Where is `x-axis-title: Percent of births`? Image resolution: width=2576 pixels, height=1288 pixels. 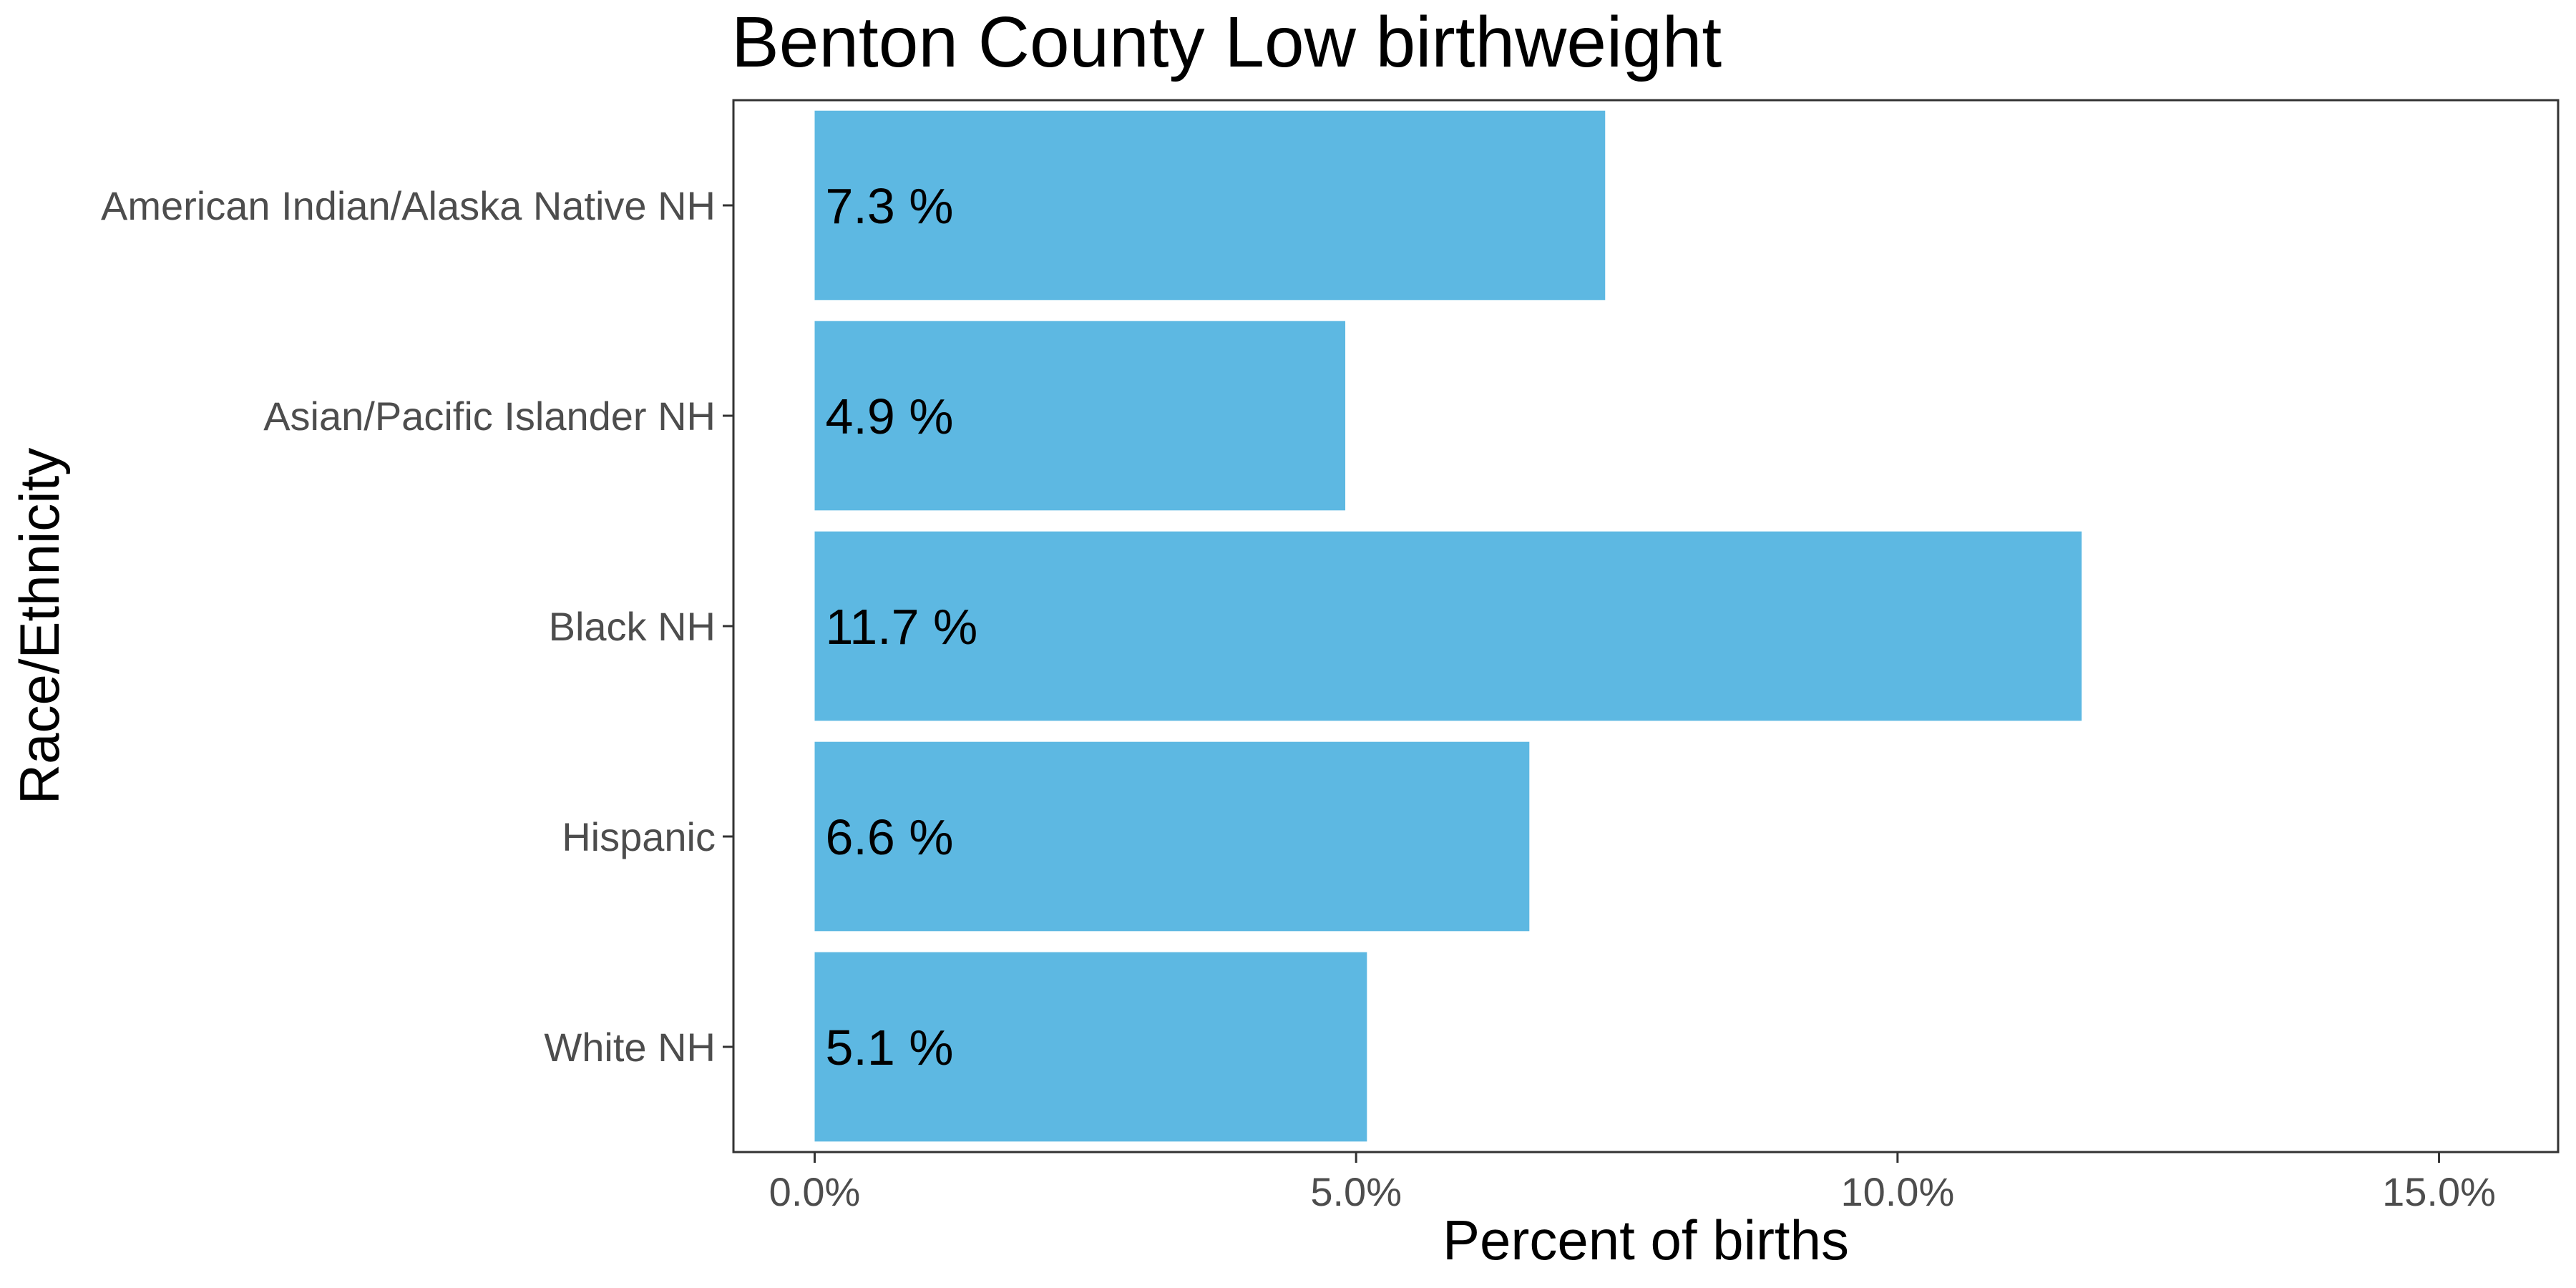 x-axis-title: Percent of births is located at coordinates (1646, 1240).